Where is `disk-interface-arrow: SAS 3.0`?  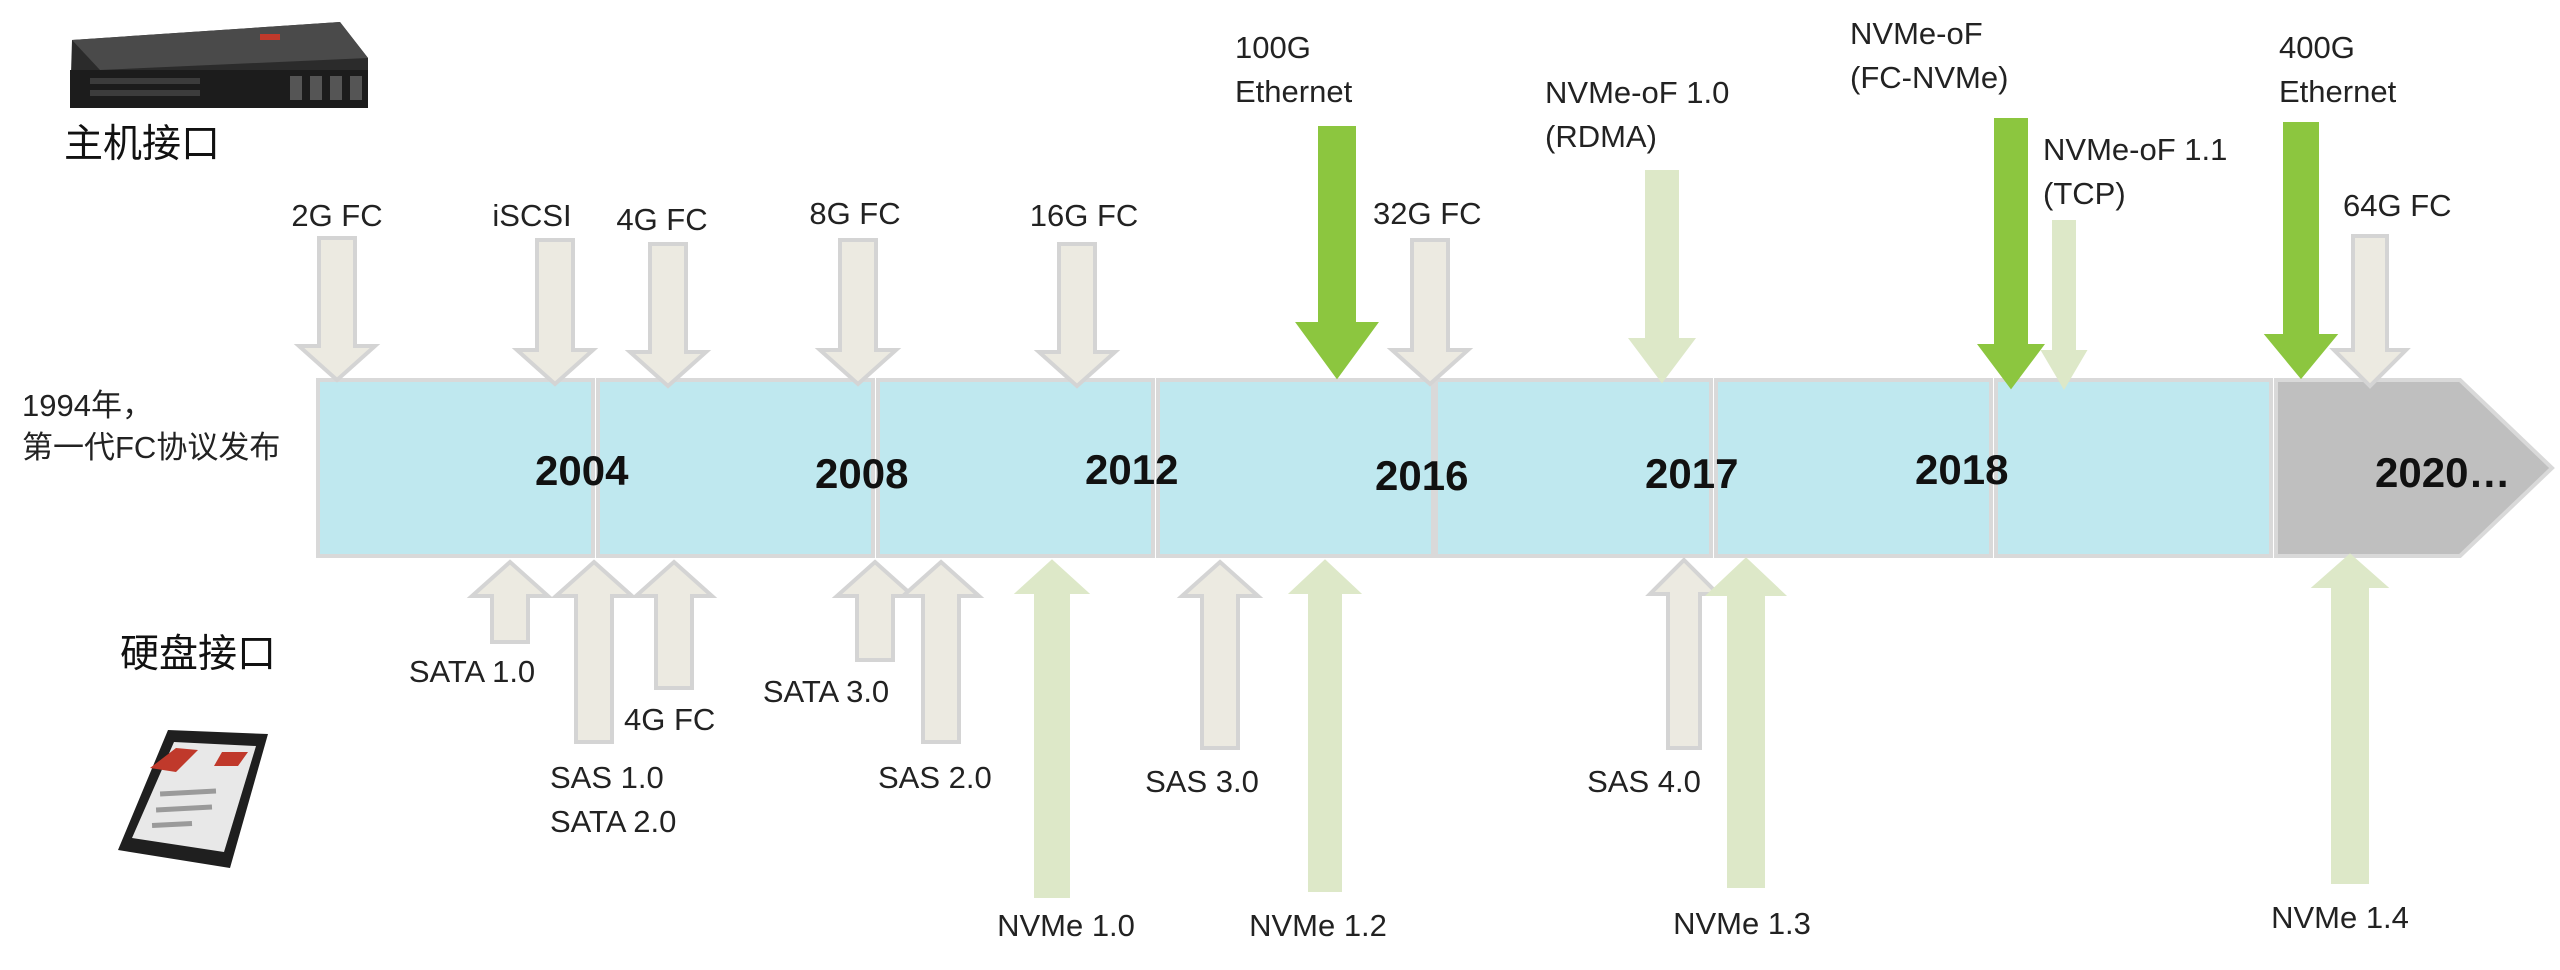
disk-interface-arrow: SAS 3.0 is located at coordinates (1204, 679).